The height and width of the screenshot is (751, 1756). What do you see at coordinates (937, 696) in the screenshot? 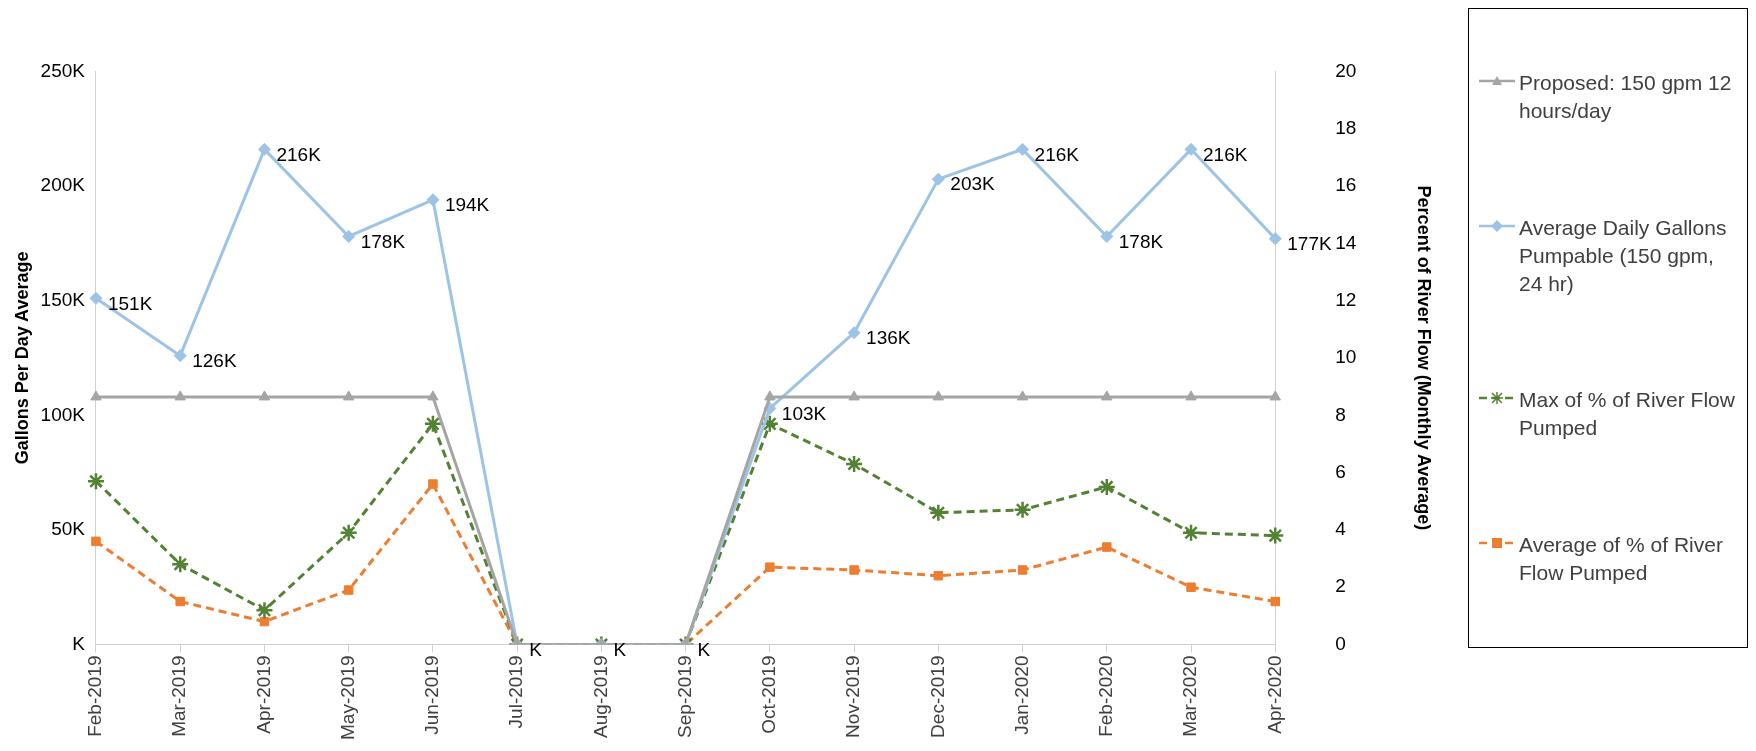
I see `x-tick-label: Dec-2019` at bounding box center [937, 696].